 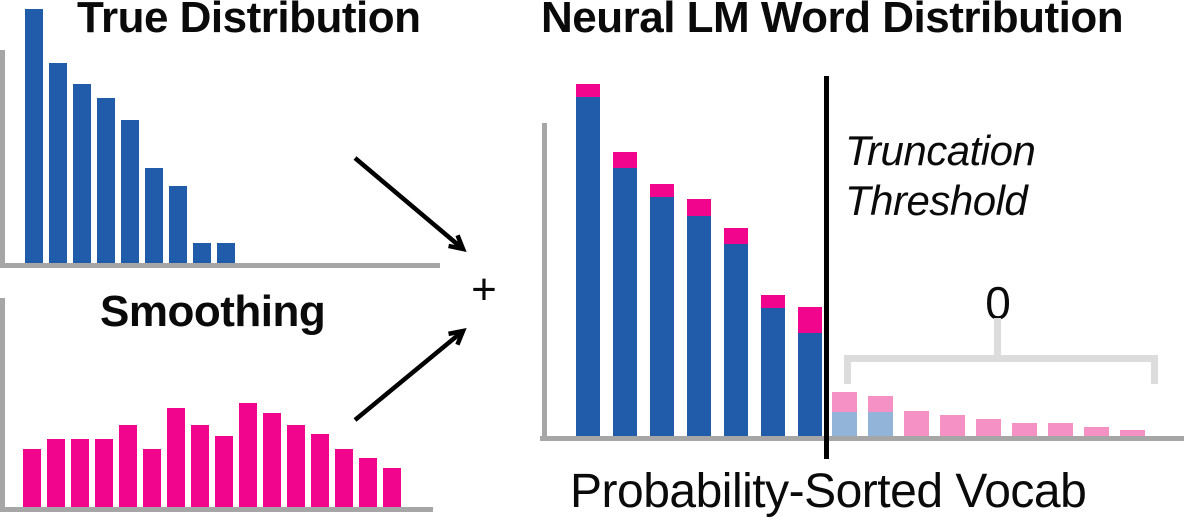 I want to click on bar-segment-faded-blue, so click(x=844, y=424).